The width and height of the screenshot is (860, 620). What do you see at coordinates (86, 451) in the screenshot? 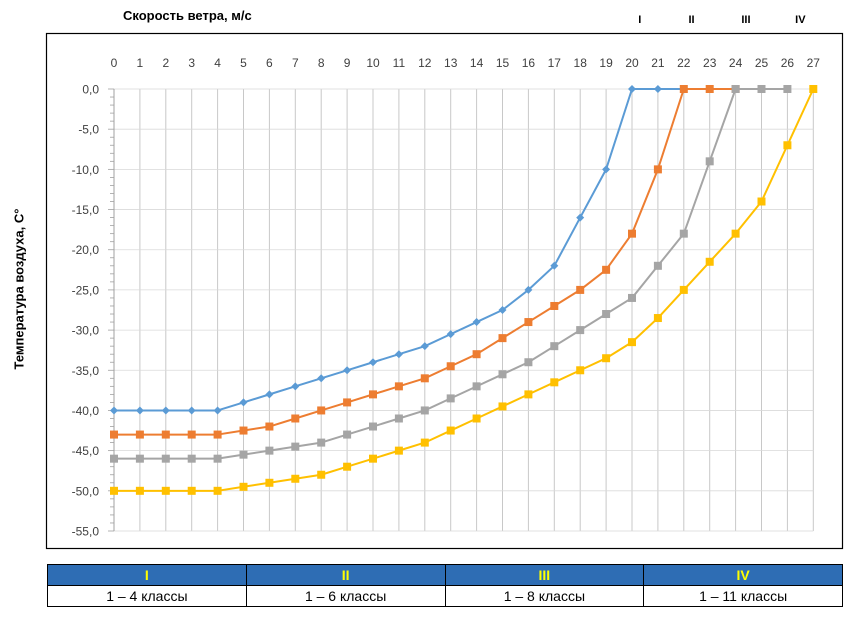
I see `y-tick-label: -45,0` at bounding box center [86, 451].